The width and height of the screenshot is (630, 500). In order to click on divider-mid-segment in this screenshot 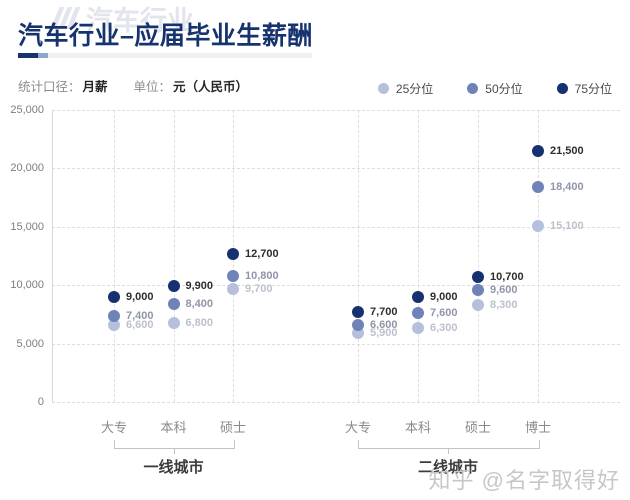, I will do `click(43, 55)`.